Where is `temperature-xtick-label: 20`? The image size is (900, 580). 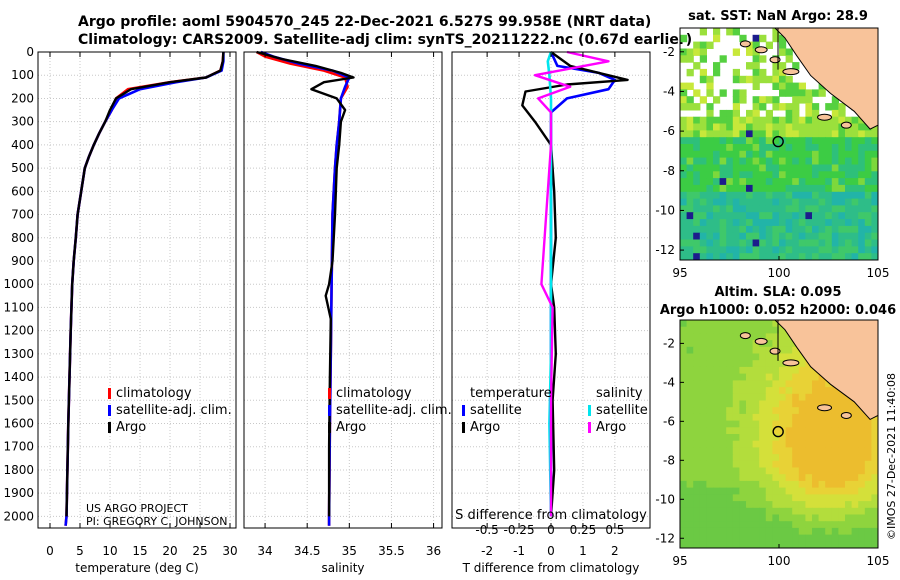 temperature-xtick-label: 20 is located at coordinates (169, 551).